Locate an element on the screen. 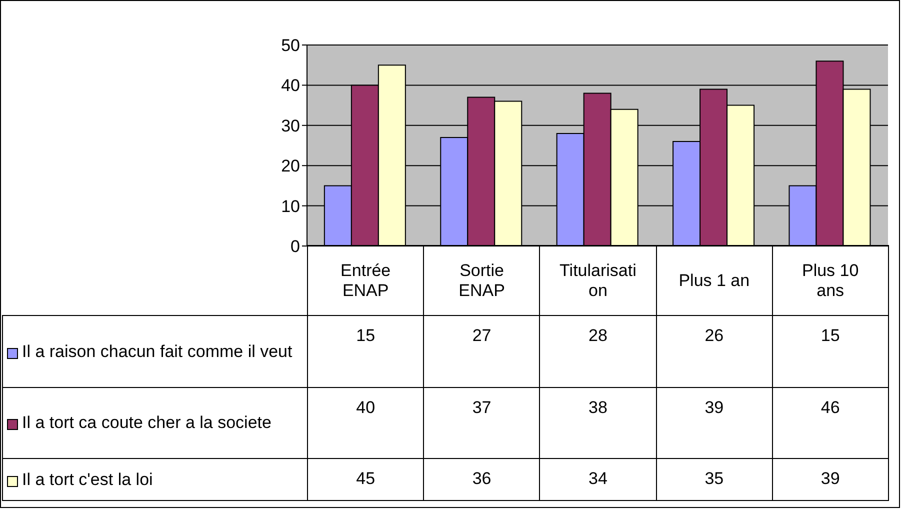  data-label: 46 is located at coordinates (830, 423).